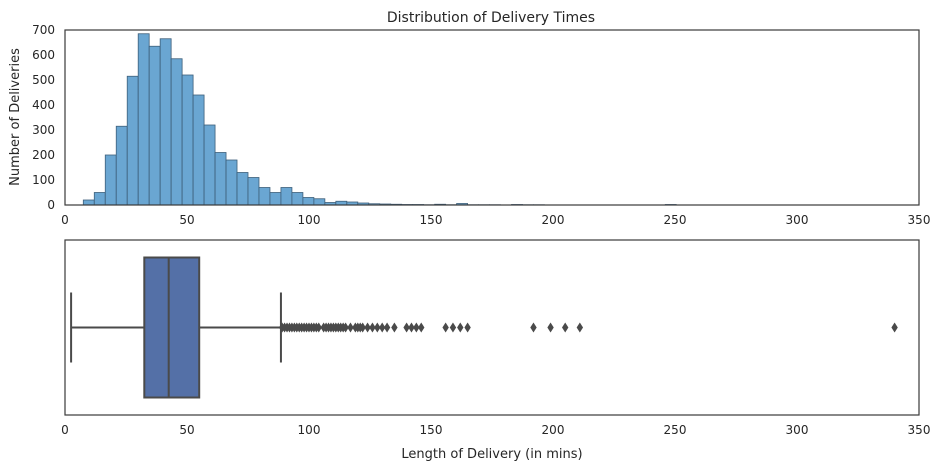 Image resolution: width=940 pixels, height=471 pixels. What do you see at coordinates (43, 117) in the screenshot?
I see `y-axis-ticks: 0 100 200 300 400 500 600 700` at bounding box center [43, 117].